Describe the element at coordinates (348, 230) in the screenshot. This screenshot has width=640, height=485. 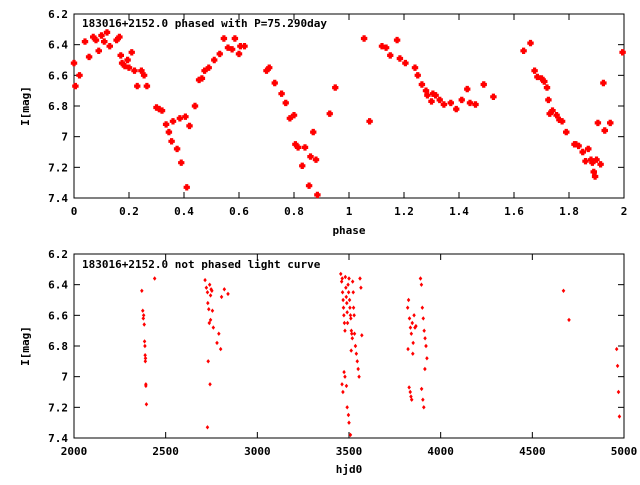
I see `x-axis-label: phase` at that location.